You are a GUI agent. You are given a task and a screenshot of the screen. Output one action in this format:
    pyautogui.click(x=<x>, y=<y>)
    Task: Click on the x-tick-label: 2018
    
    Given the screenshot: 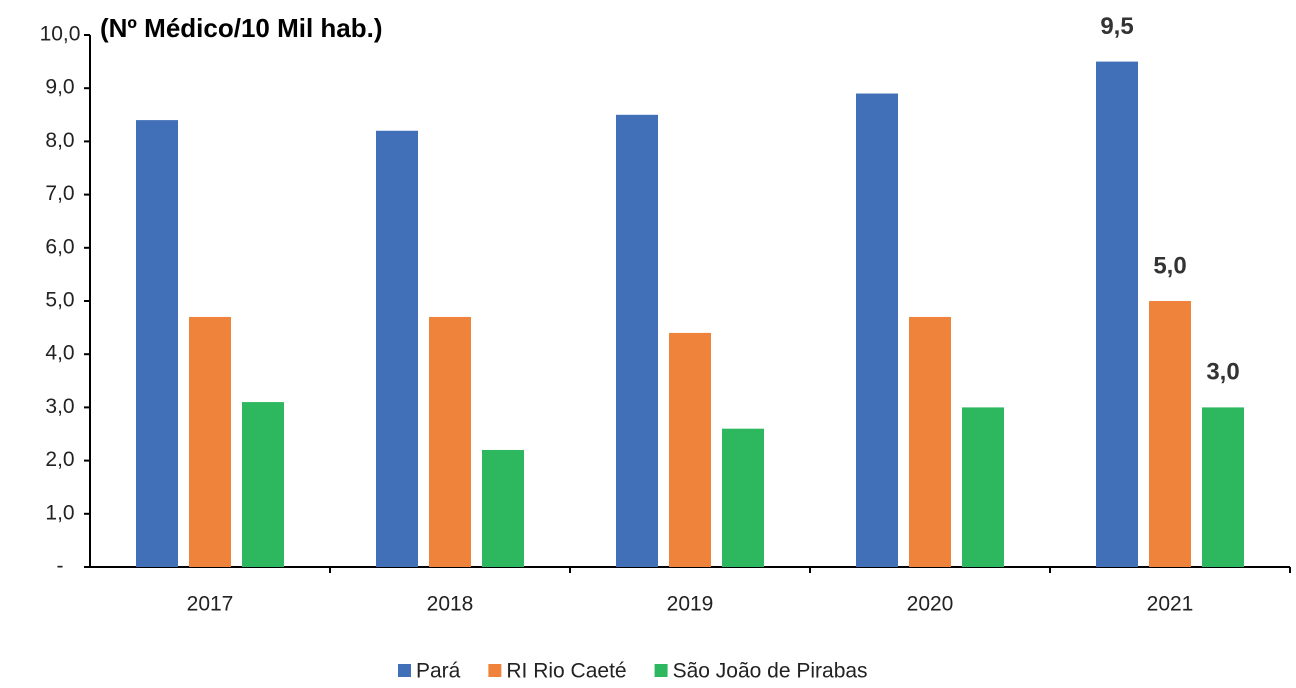 What is the action you would take?
    pyautogui.click(x=450, y=604)
    